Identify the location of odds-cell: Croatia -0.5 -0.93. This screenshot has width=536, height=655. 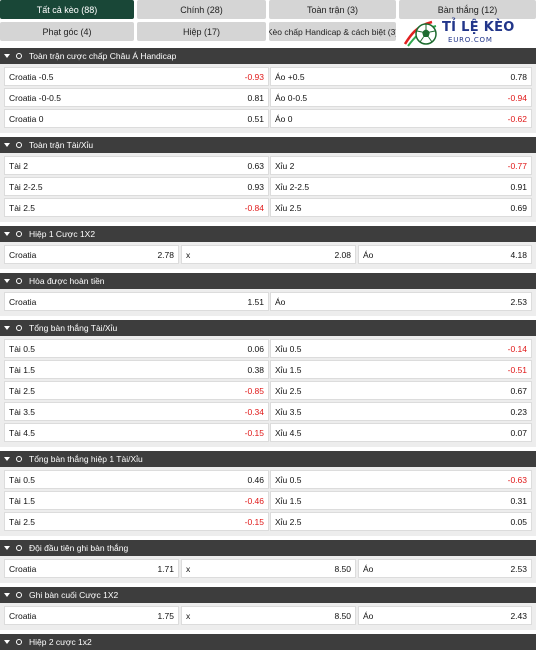
(136, 76).